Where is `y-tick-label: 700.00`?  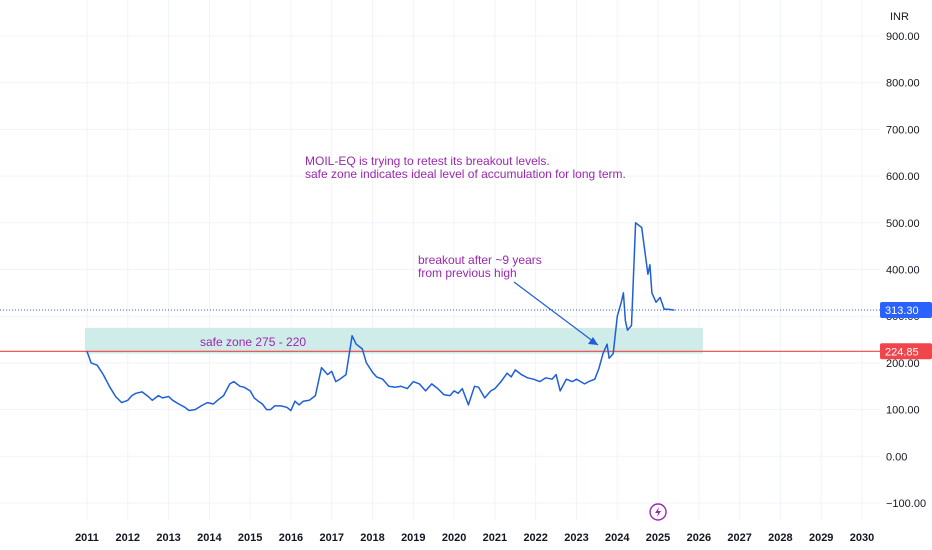 y-tick-label: 700.00 is located at coordinates (903, 130).